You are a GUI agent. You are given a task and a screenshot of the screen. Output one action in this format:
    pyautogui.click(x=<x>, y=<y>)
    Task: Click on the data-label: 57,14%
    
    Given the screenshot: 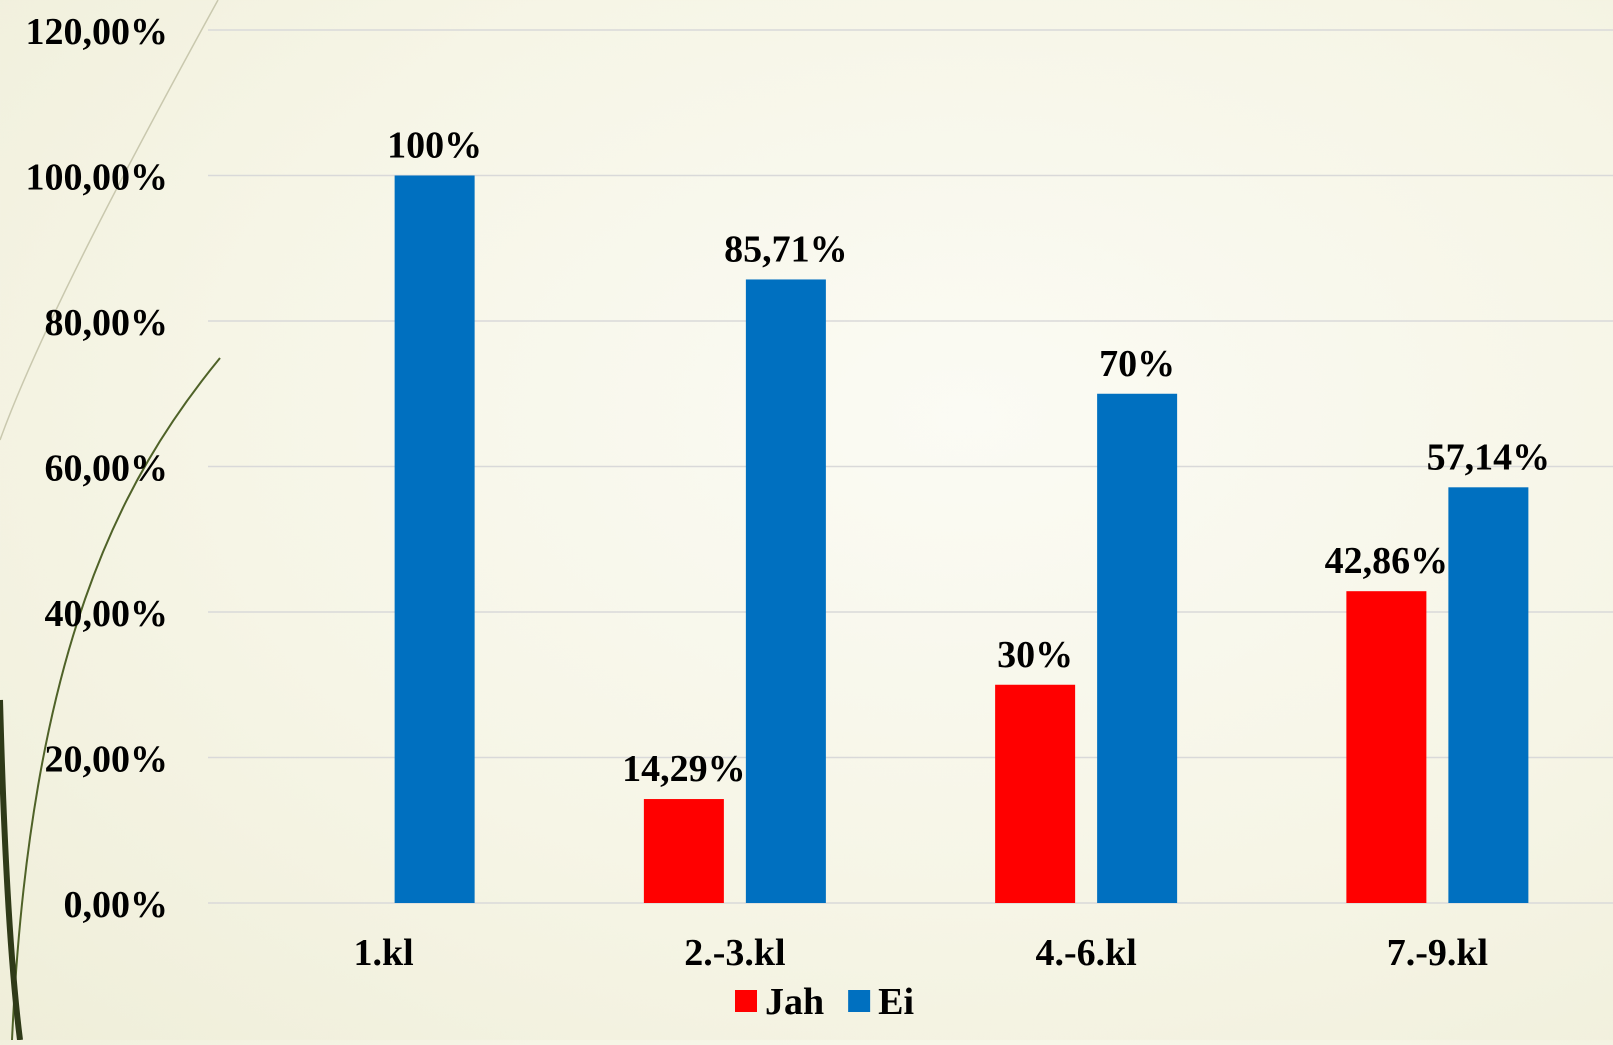 What is the action you would take?
    pyautogui.click(x=1489, y=457)
    